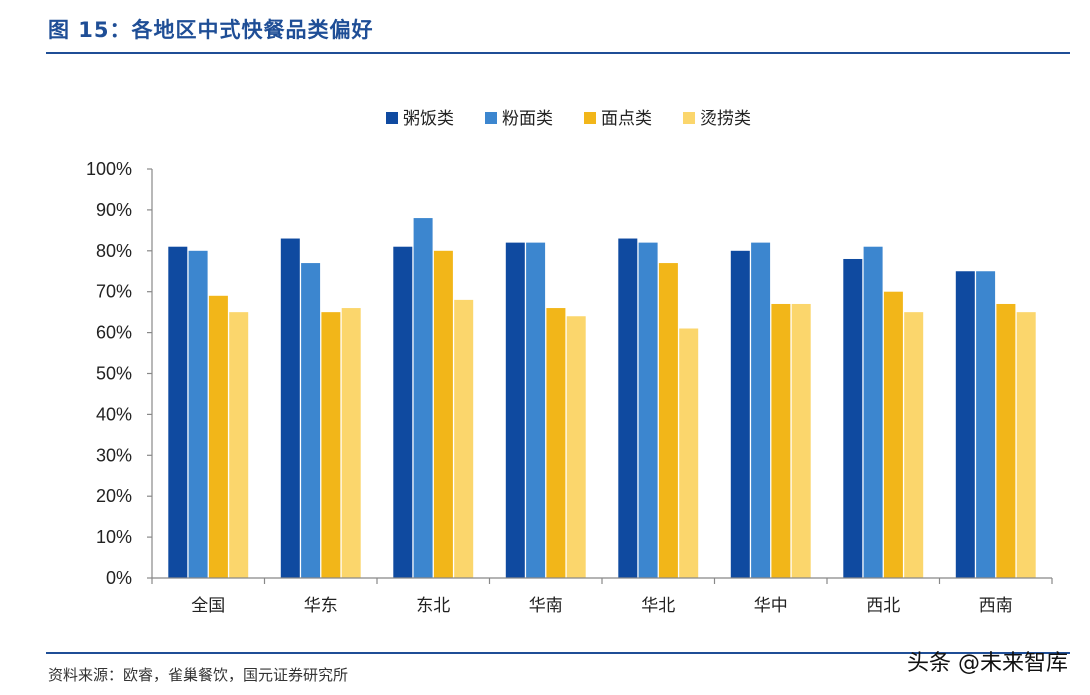 The width and height of the screenshot is (1090, 695). I want to click on y-tick-label: 20%, so click(114, 496).